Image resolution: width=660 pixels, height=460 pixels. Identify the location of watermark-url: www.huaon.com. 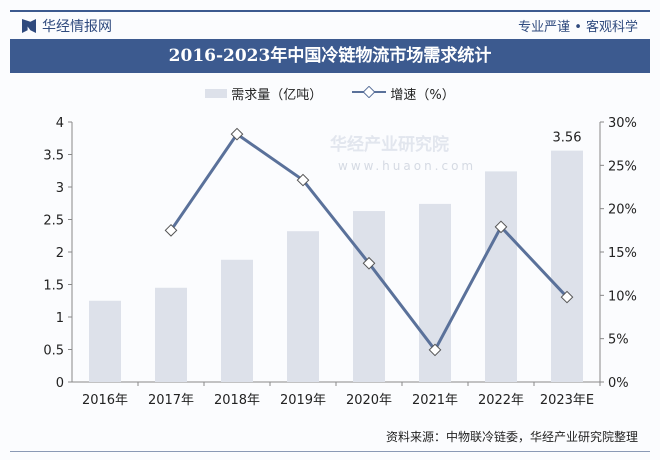
(407, 166).